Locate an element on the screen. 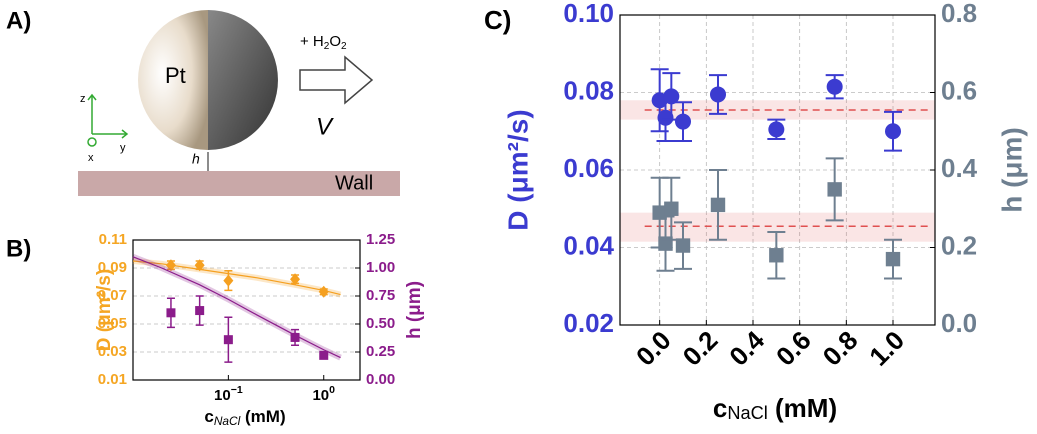  y2-tick-label: 0.50 is located at coordinates (380, 323).